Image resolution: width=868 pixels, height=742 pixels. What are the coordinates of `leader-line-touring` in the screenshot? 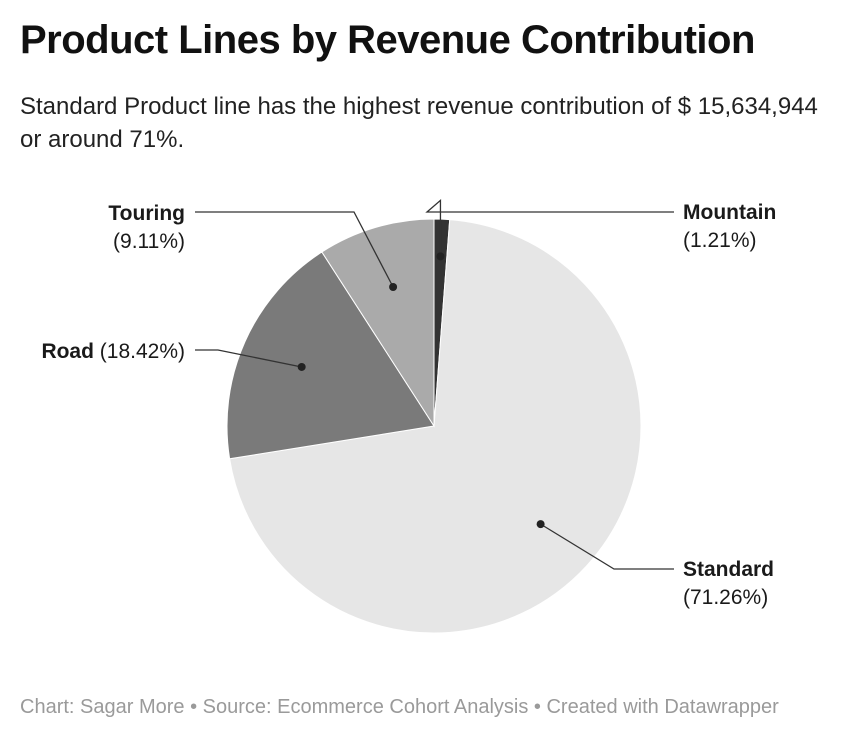 It's located at (294, 249).